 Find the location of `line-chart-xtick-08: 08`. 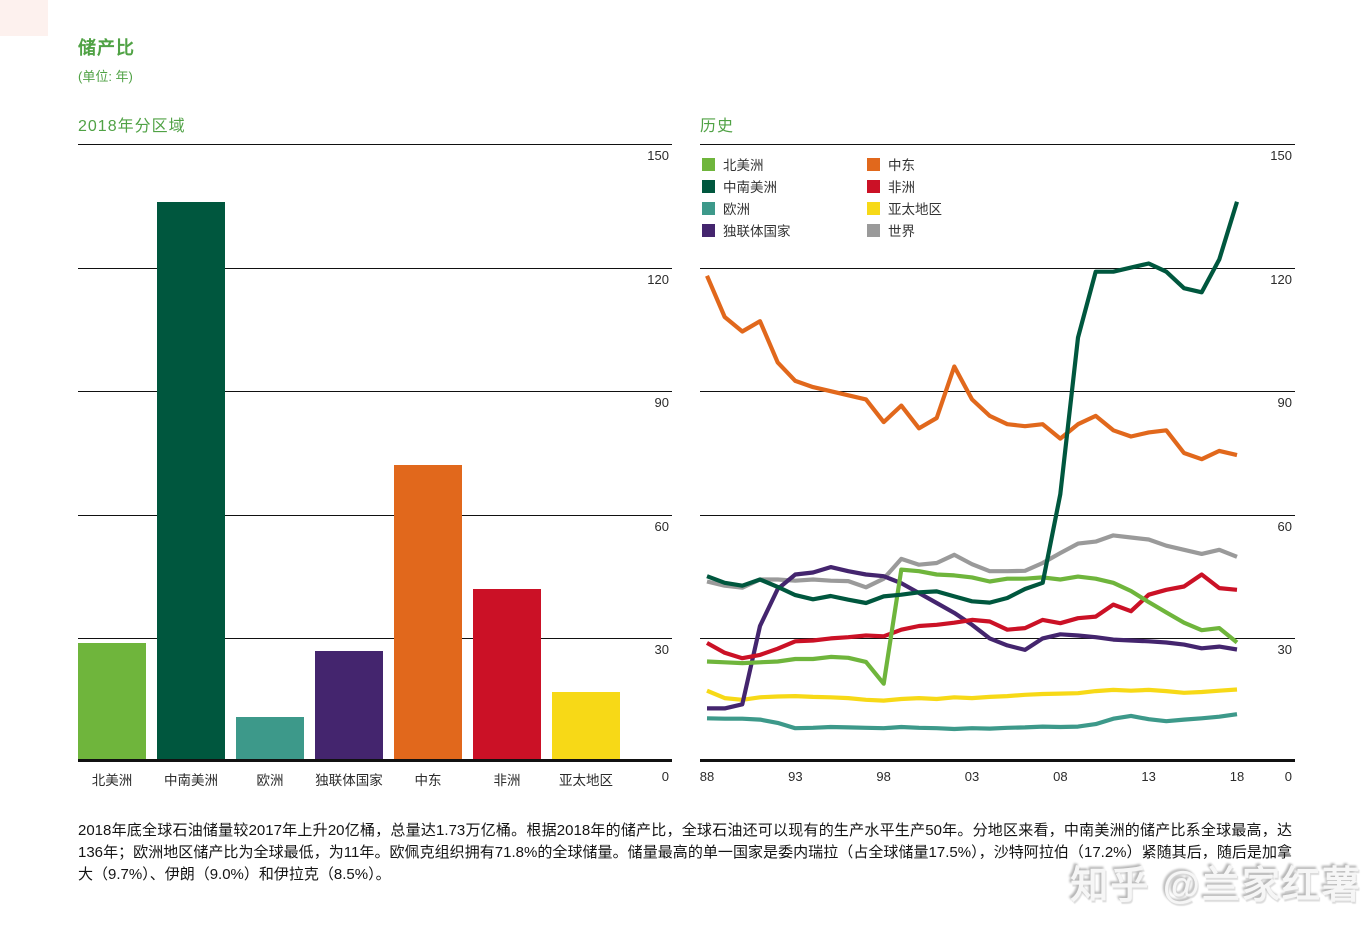

line-chart-xtick-08: 08 is located at coordinates (1060, 776).